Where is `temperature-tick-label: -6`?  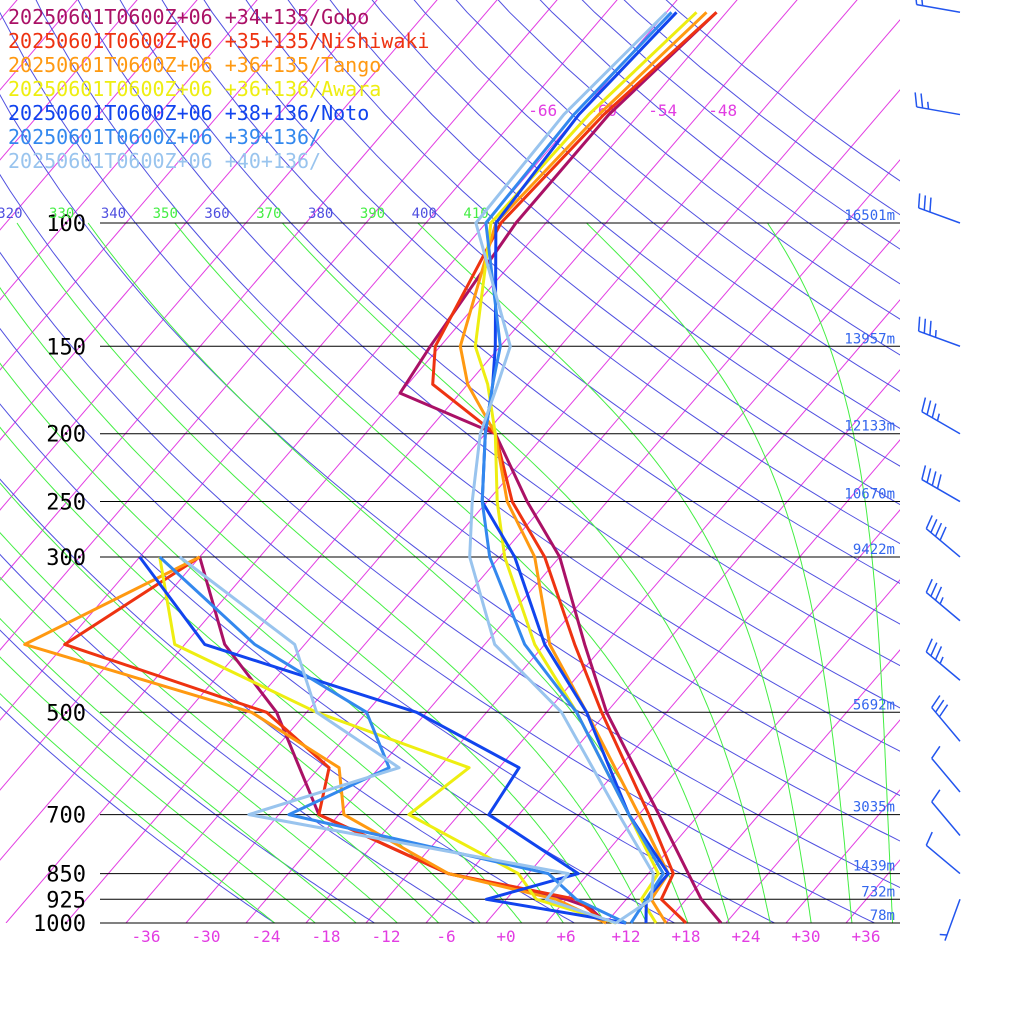
temperature-tick-label: -6 is located at coordinates (445, 936).